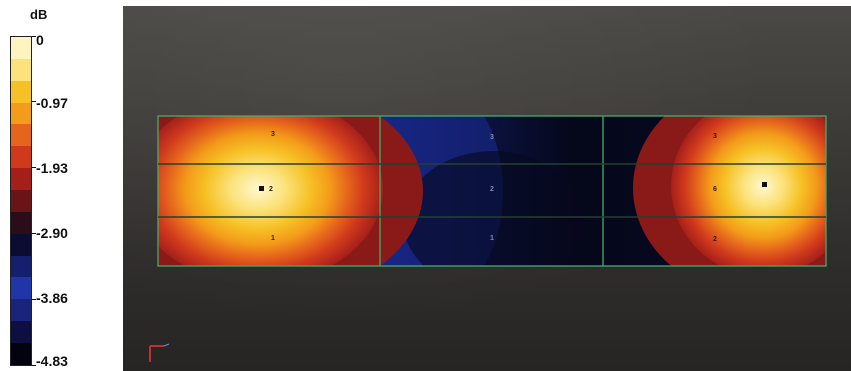  I want to click on legend-label-5: -4.83, so click(52, 361).